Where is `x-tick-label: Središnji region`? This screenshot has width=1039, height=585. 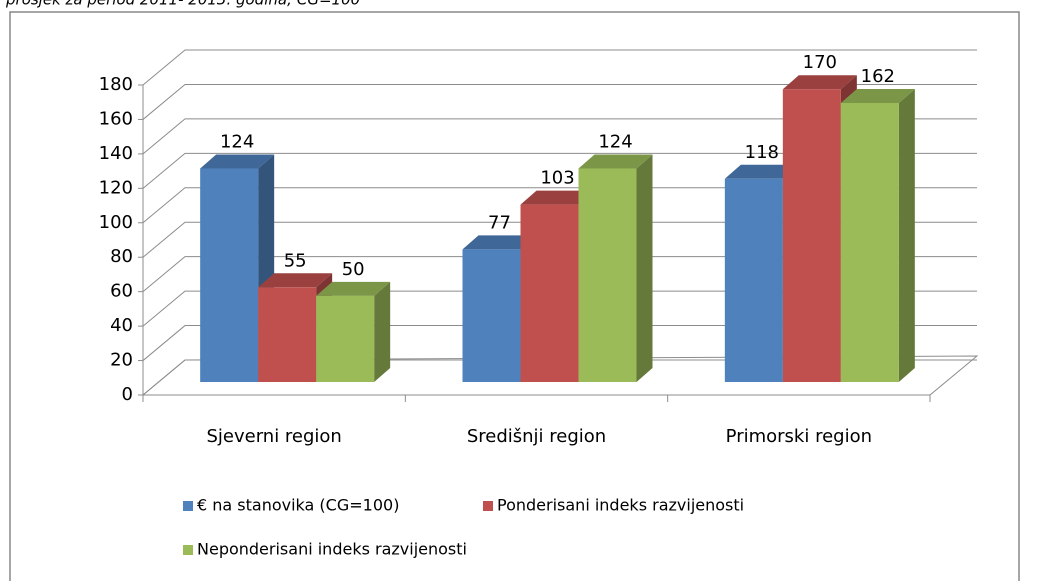 x-tick-label: Središnji region is located at coordinates (536, 436).